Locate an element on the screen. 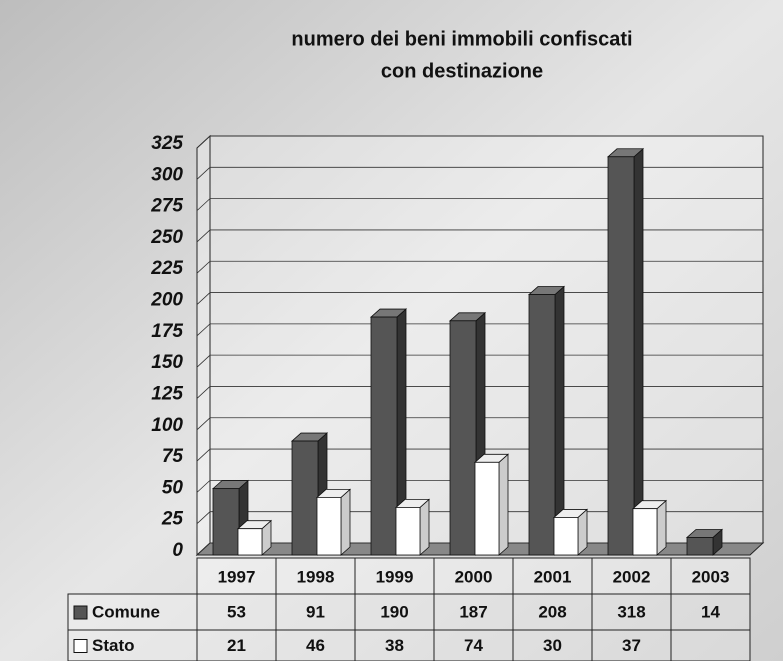 The image size is (783, 661). legend-label: Stato is located at coordinates (113, 645).